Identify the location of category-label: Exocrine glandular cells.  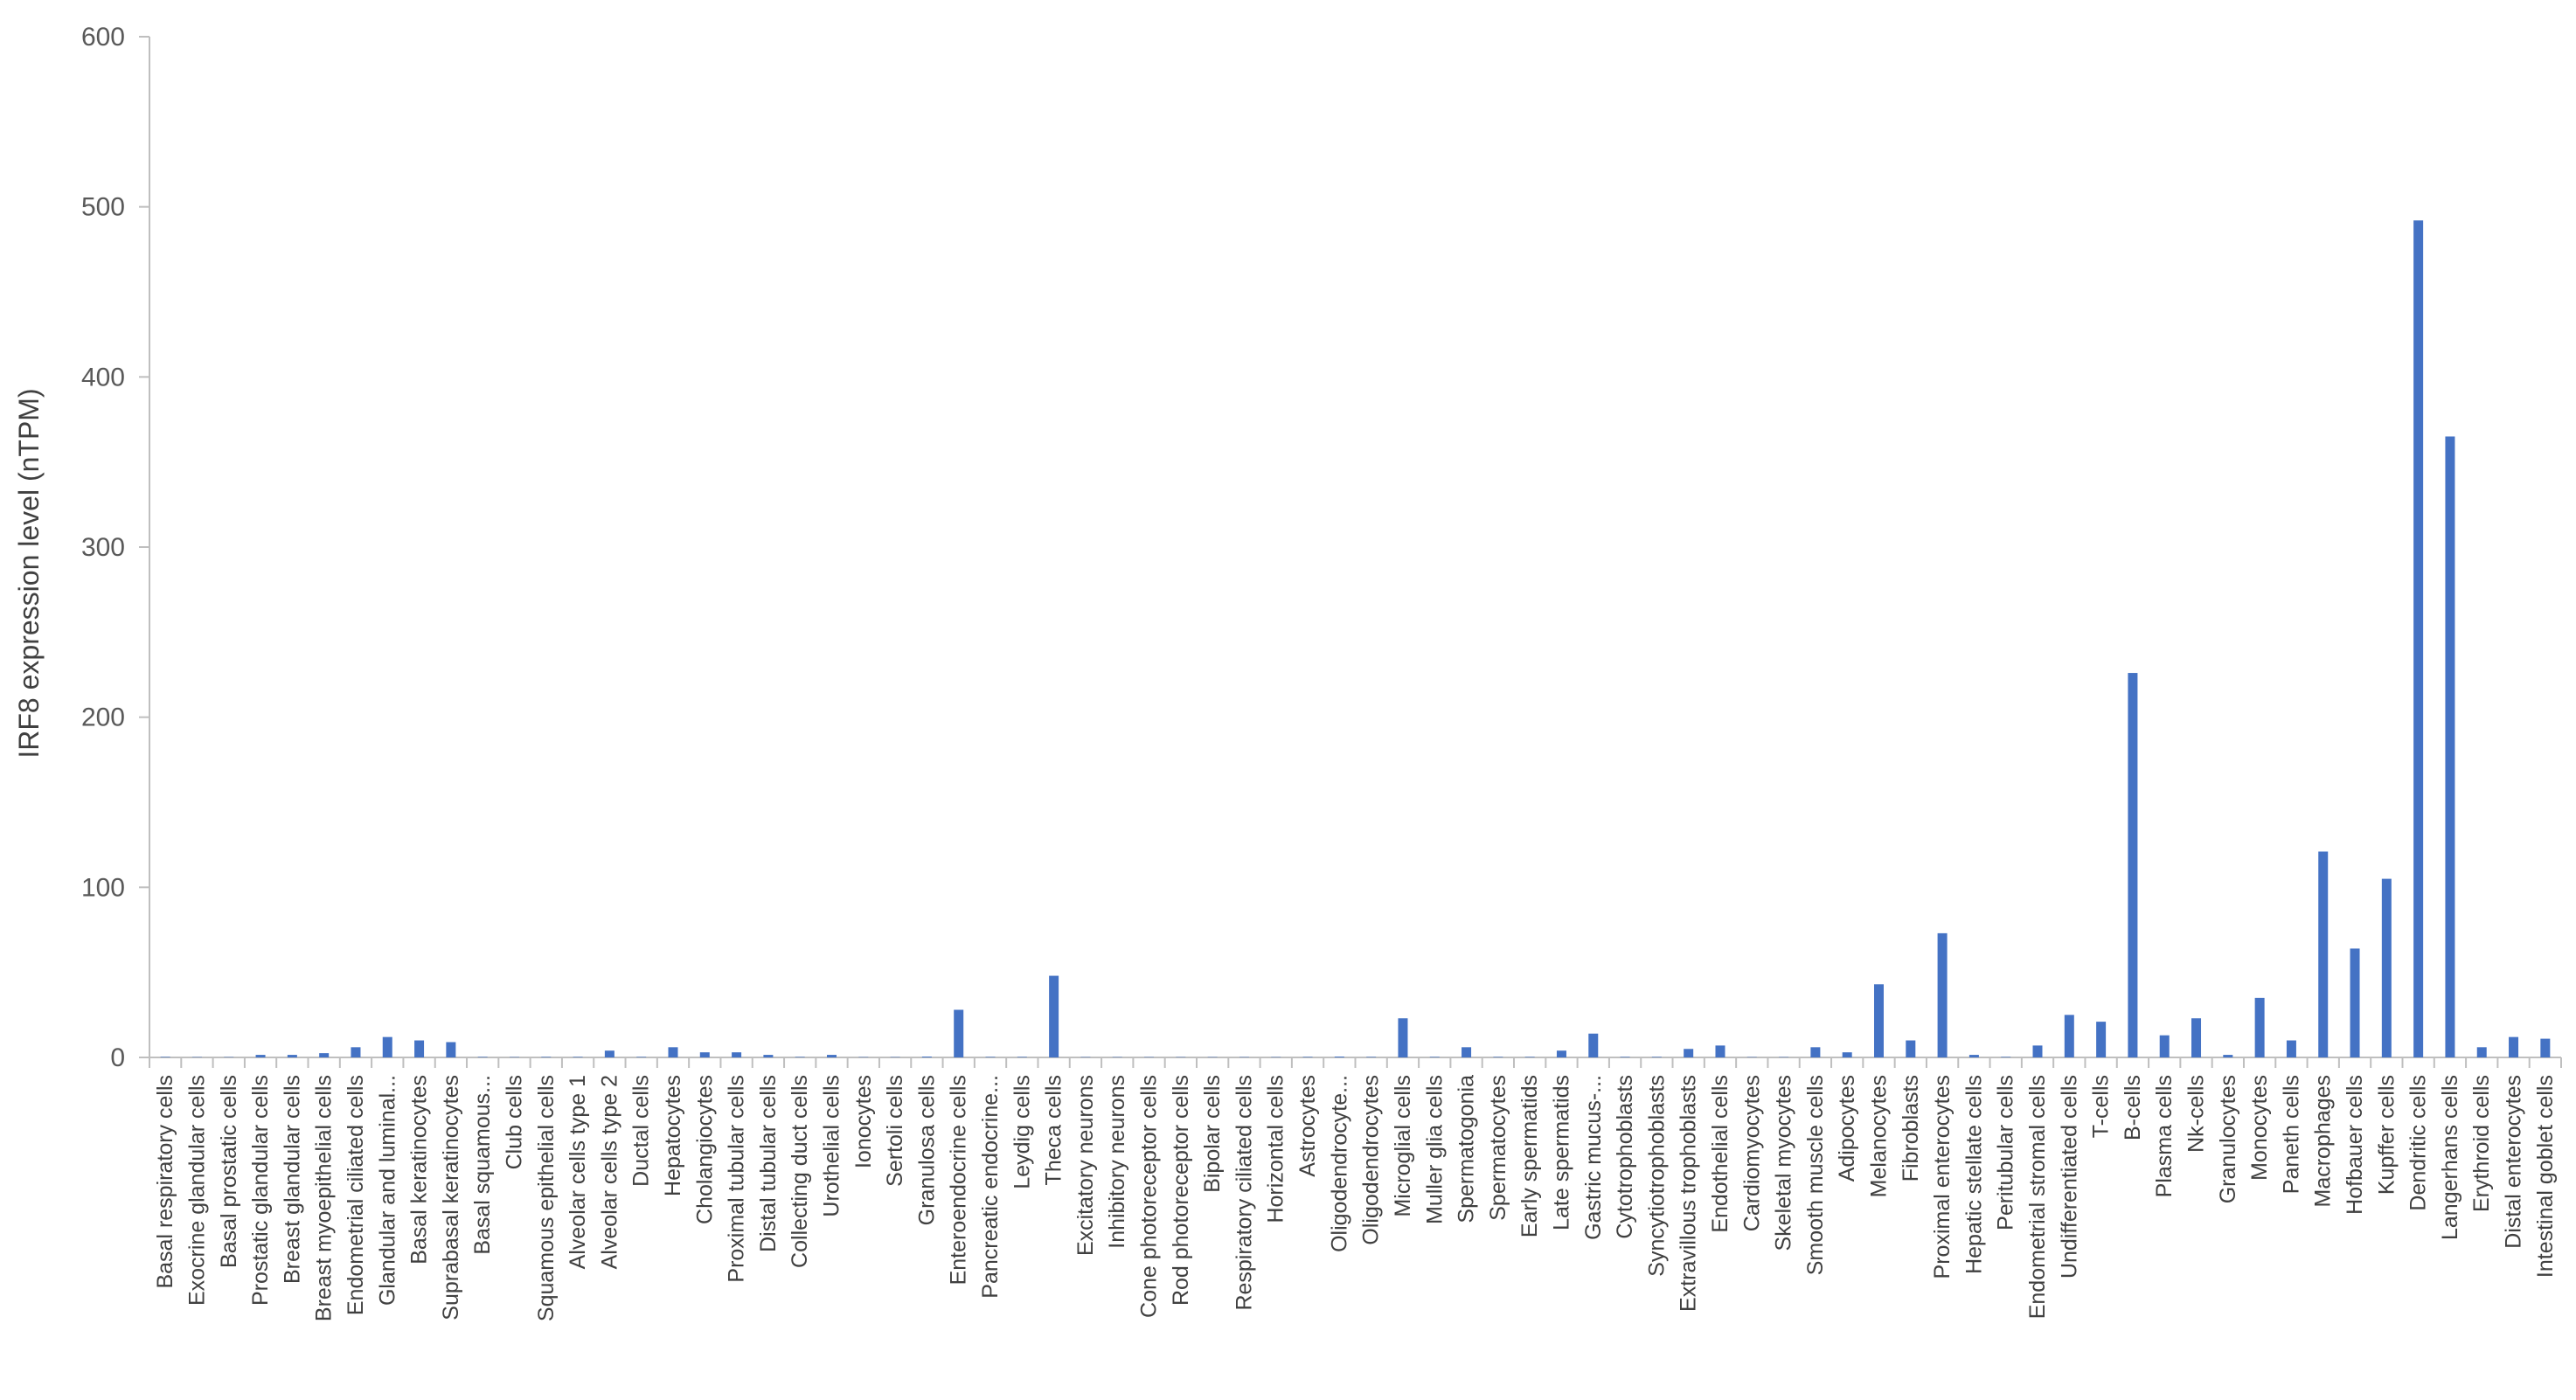
(196, 1190).